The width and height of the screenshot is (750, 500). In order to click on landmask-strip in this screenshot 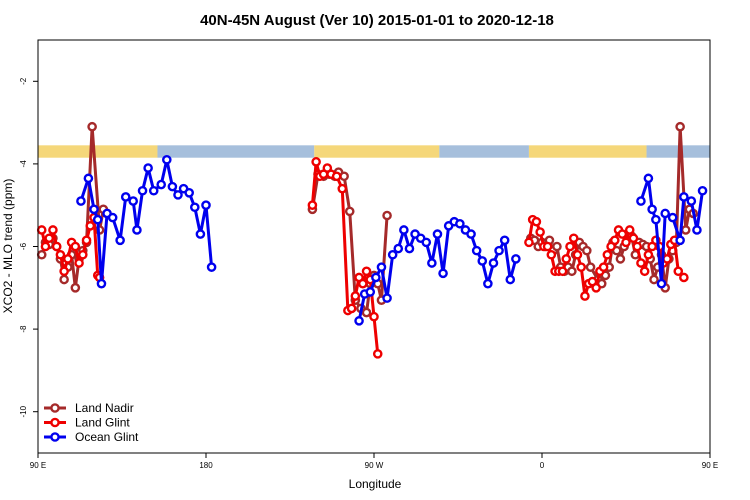, I will do `click(374, 151)`.